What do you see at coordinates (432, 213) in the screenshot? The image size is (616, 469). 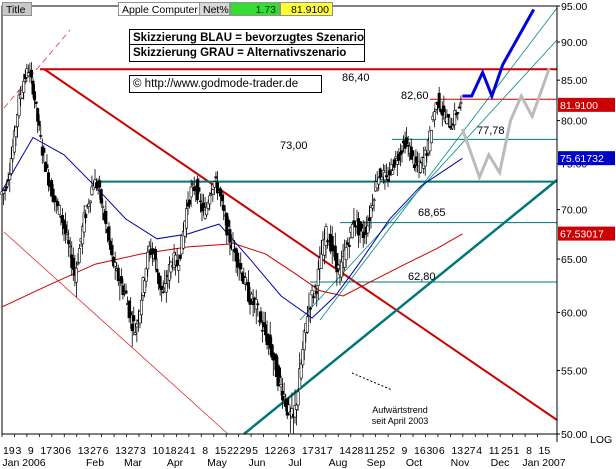 I see `level-label-4: 68,65` at bounding box center [432, 213].